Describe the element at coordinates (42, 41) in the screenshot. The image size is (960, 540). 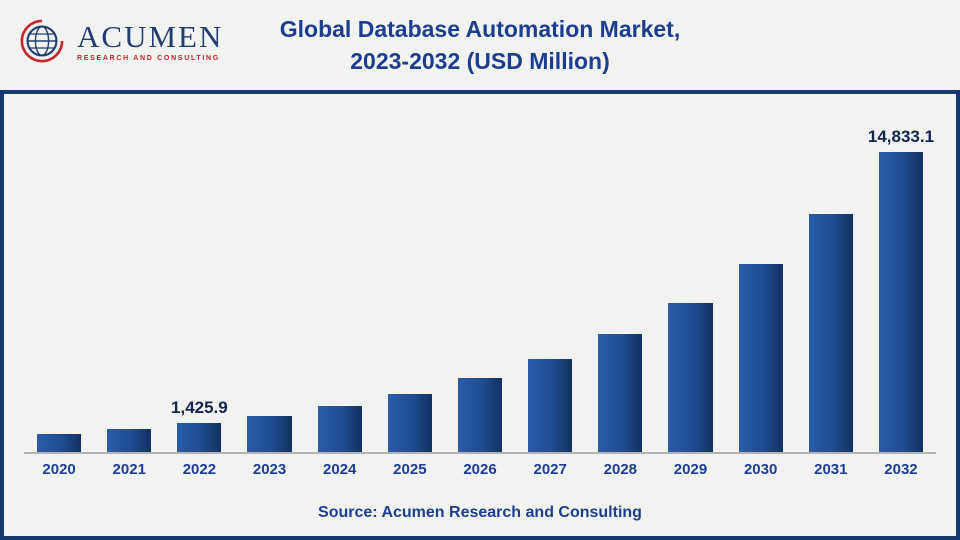
I see `acumen-globe-icon` at that location.